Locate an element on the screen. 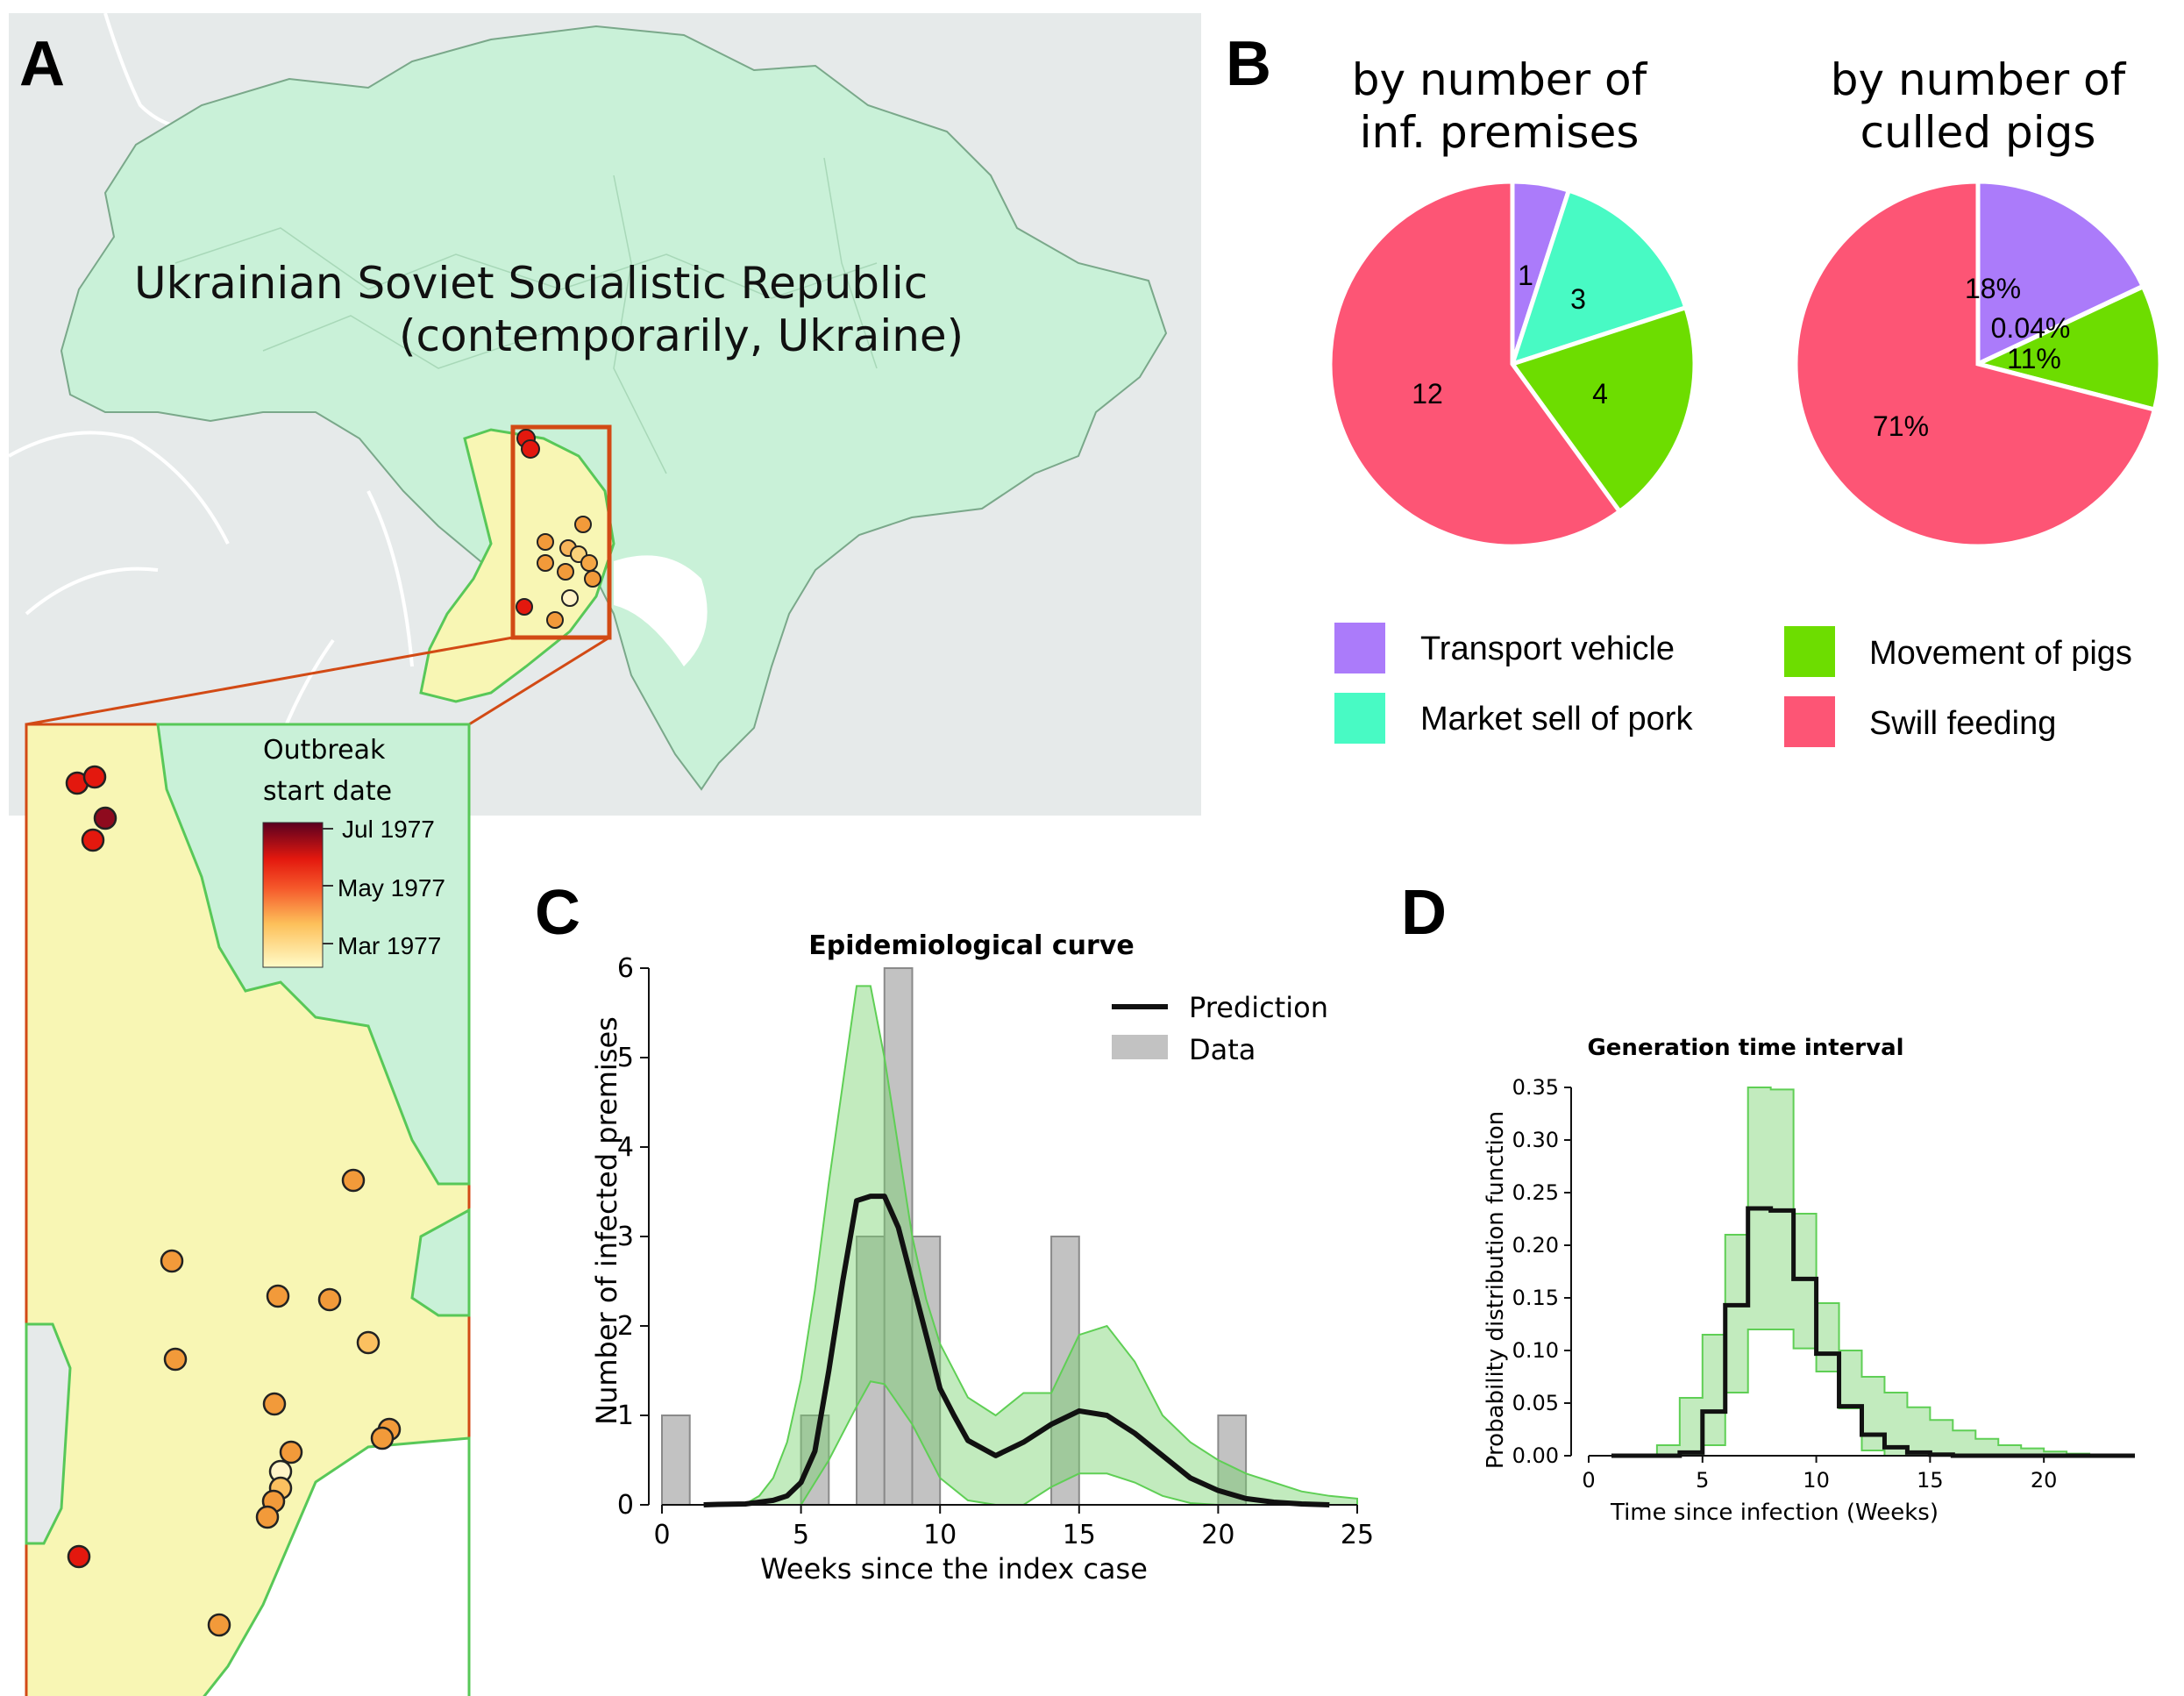  x-tick-label: 0 is located at coordinates (661, 1535).